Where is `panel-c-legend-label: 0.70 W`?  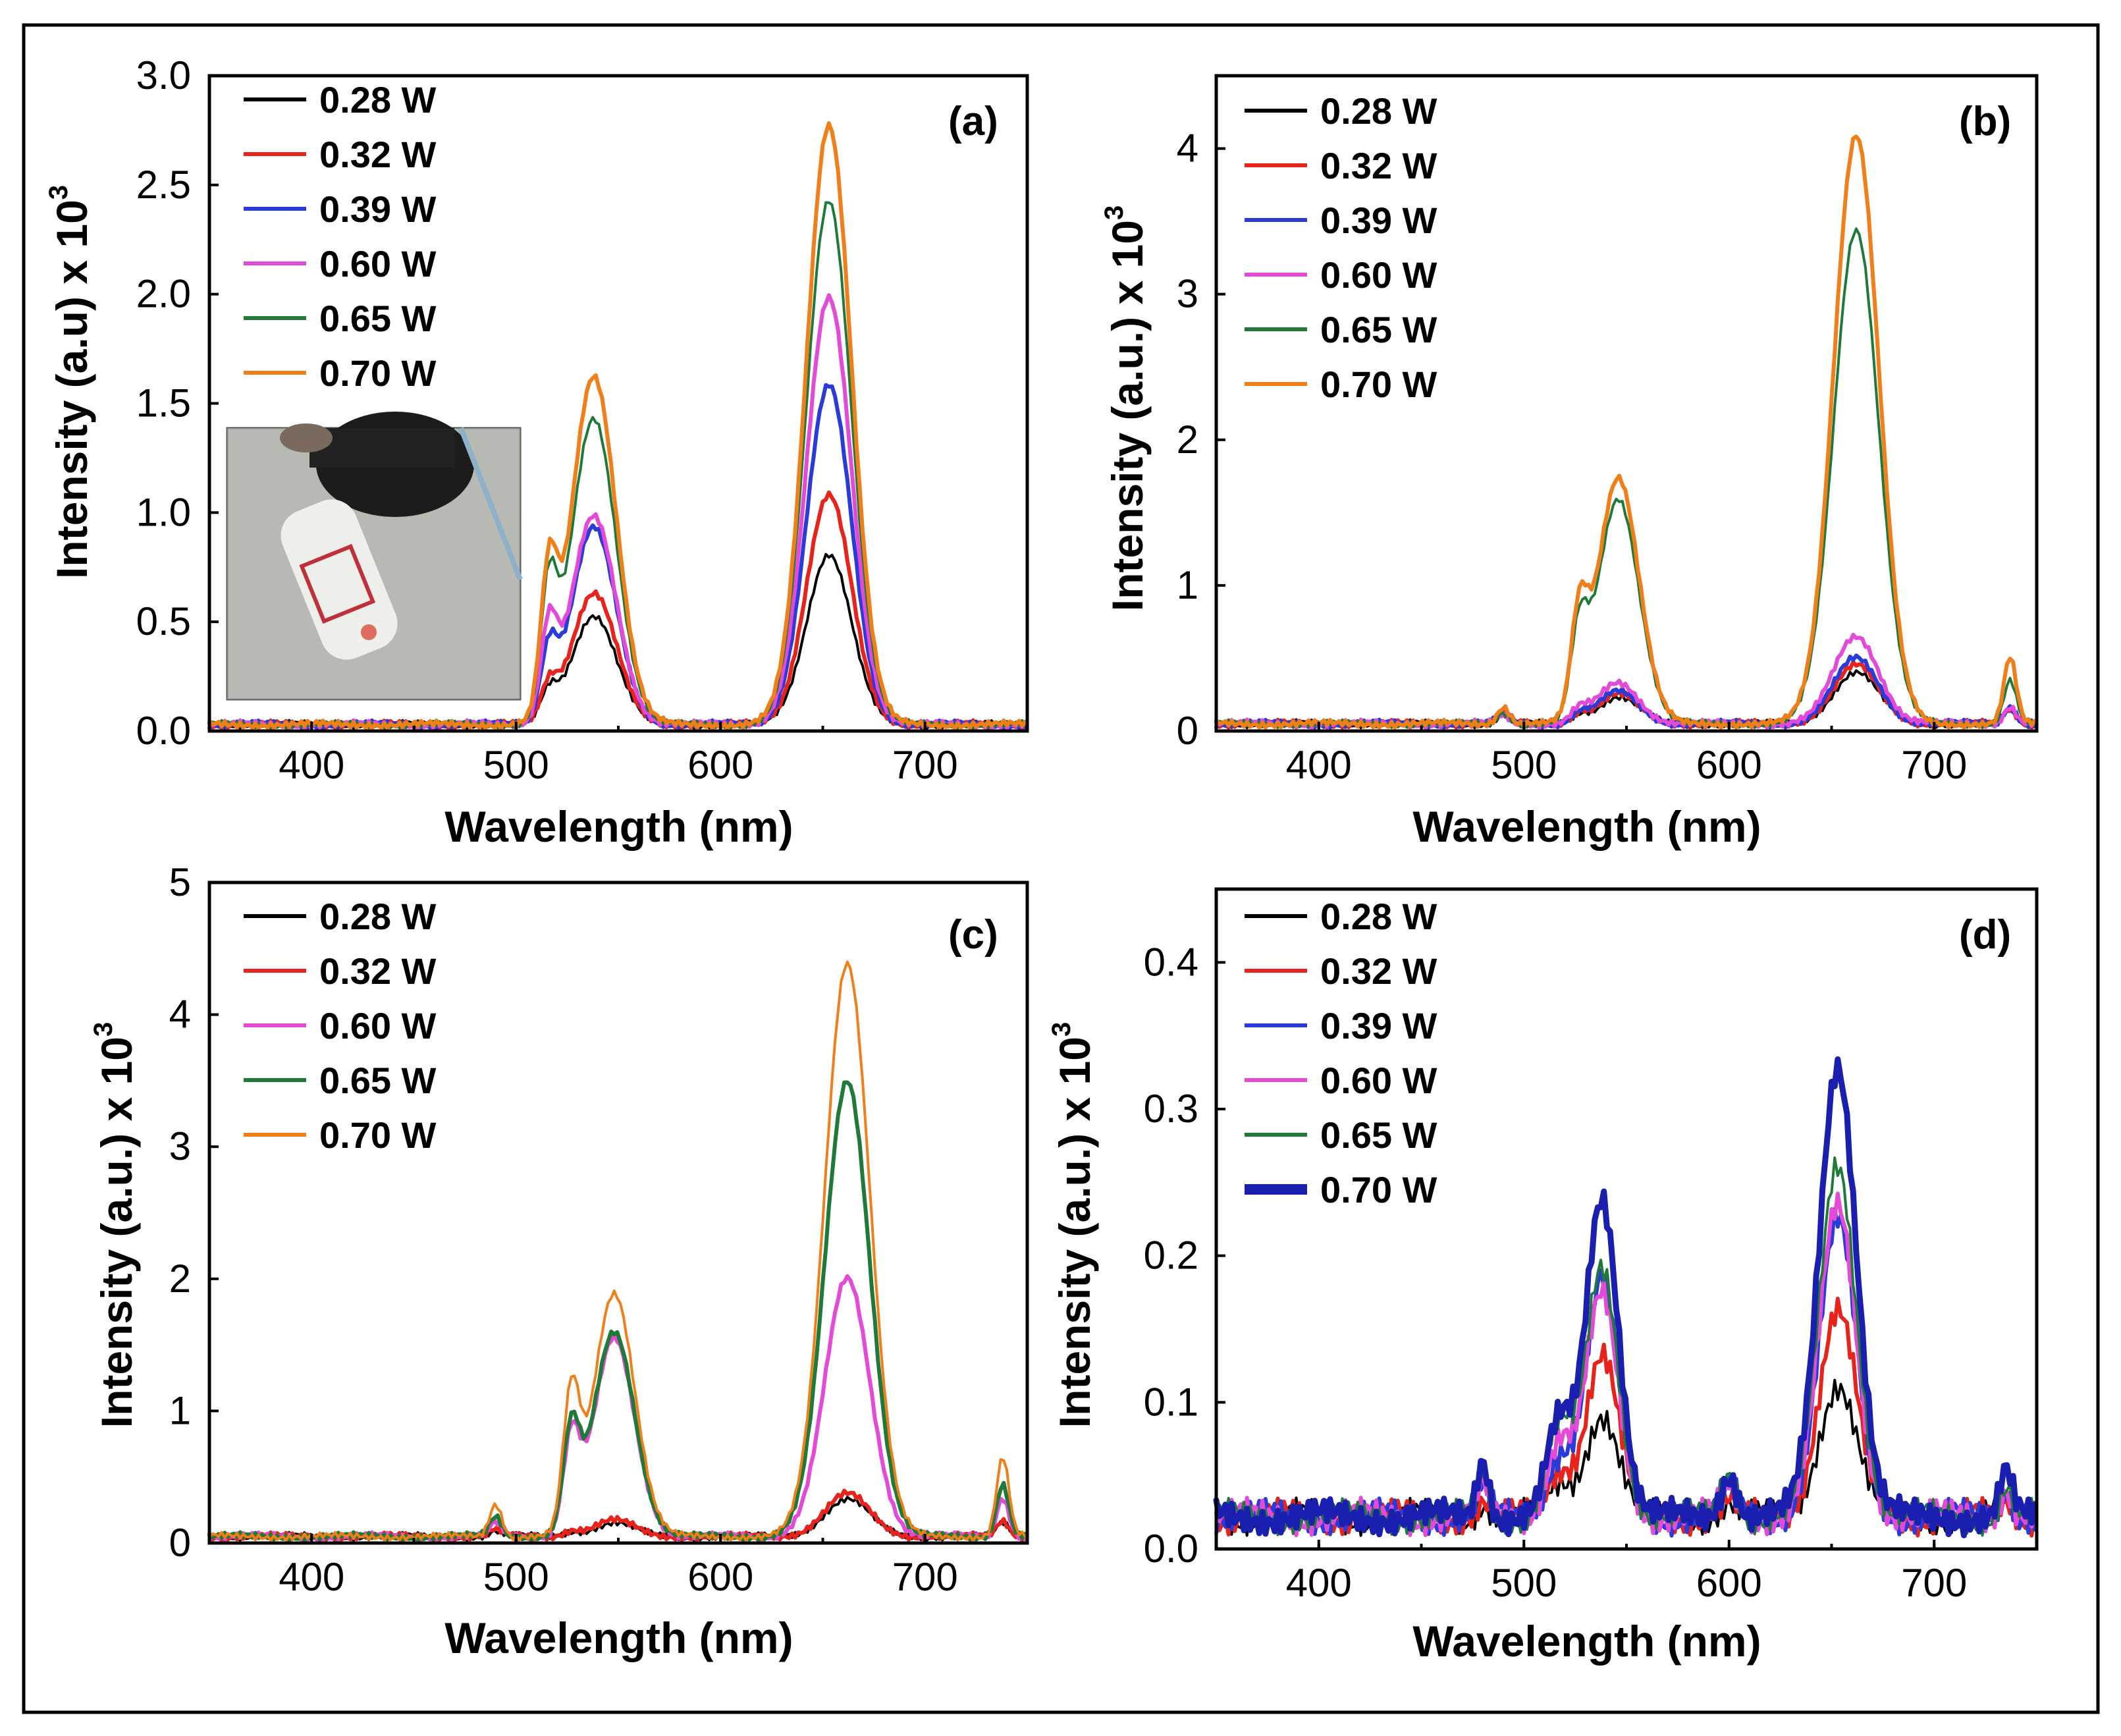
panel-c-legend-label: 0.70 W is located at coordinates (378, 1135).